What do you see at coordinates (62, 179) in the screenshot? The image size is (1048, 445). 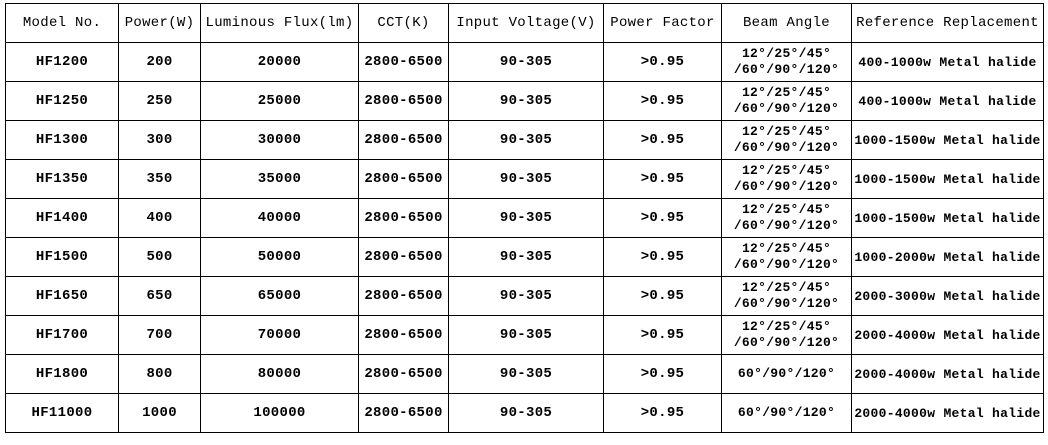 I see `cell-model: HF1350` at bounding box center [62, 179].